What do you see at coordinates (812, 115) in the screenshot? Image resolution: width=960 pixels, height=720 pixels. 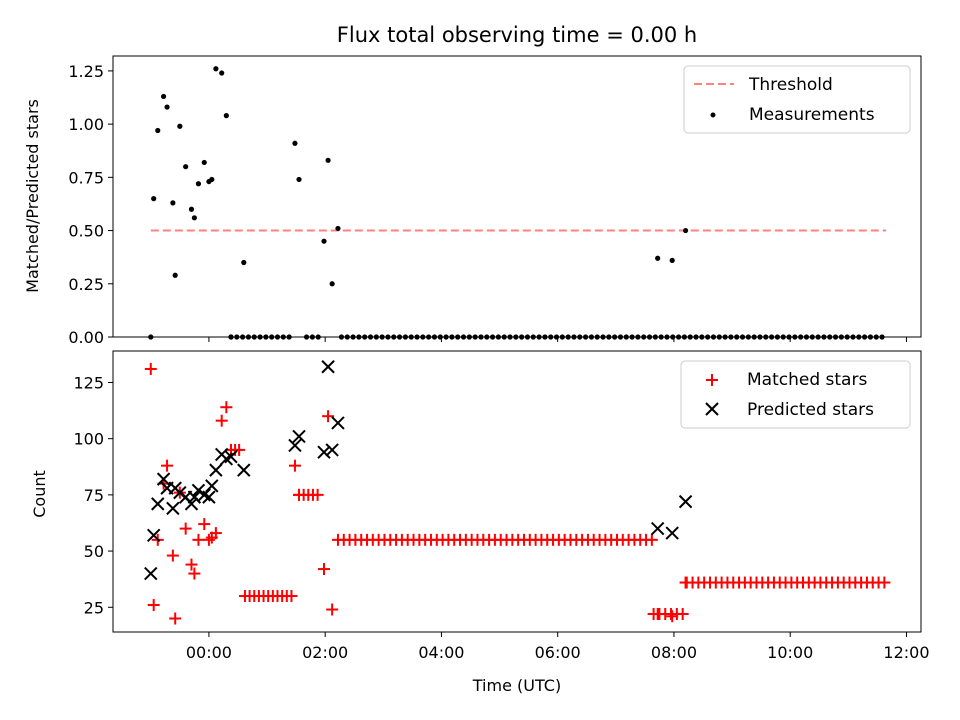 I see `legend-measurements-label: Measurements` at bounding box center [812, 115].